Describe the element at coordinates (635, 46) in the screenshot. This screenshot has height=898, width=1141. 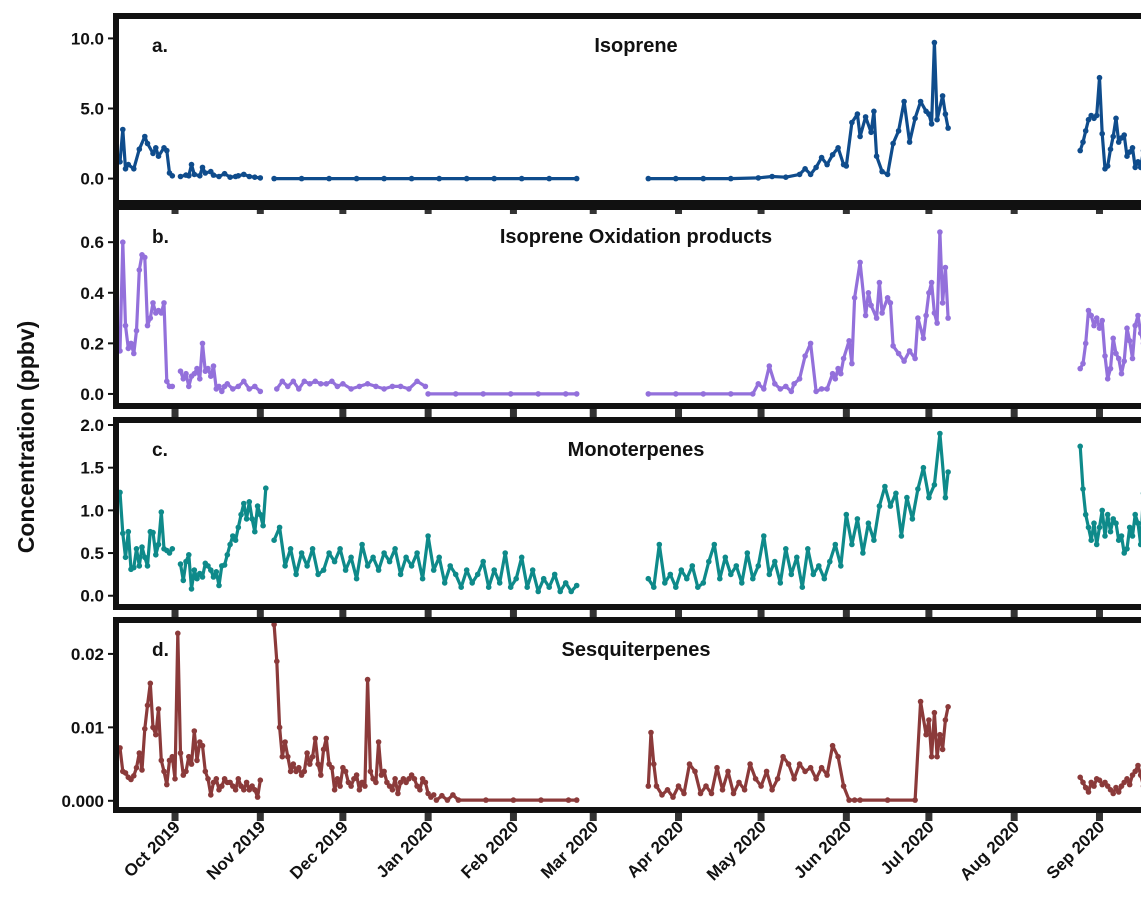
I see `panel-title: Isoprene` at that location.